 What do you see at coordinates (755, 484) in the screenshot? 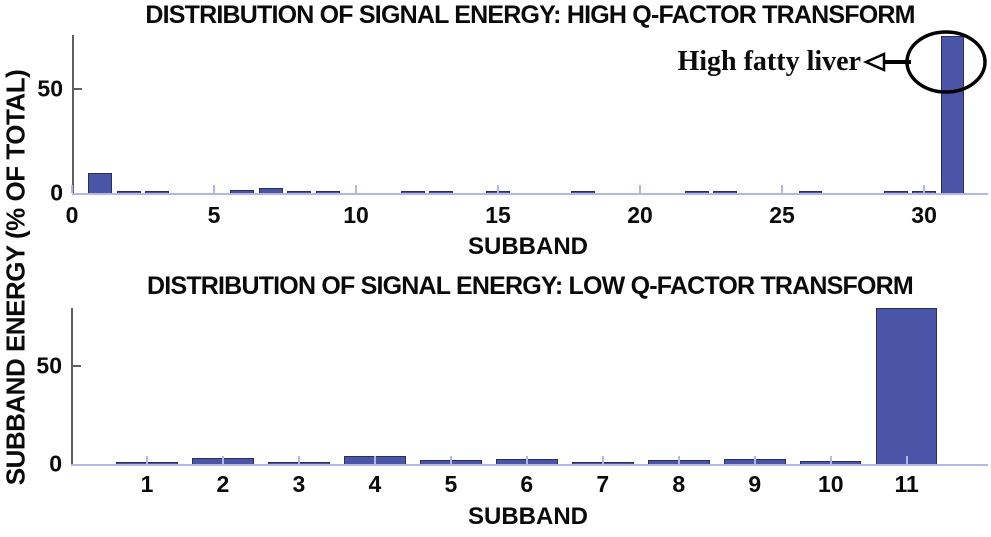
I see `bottom-chart-x-tick-label: 9` at bounding box center [755, 484].